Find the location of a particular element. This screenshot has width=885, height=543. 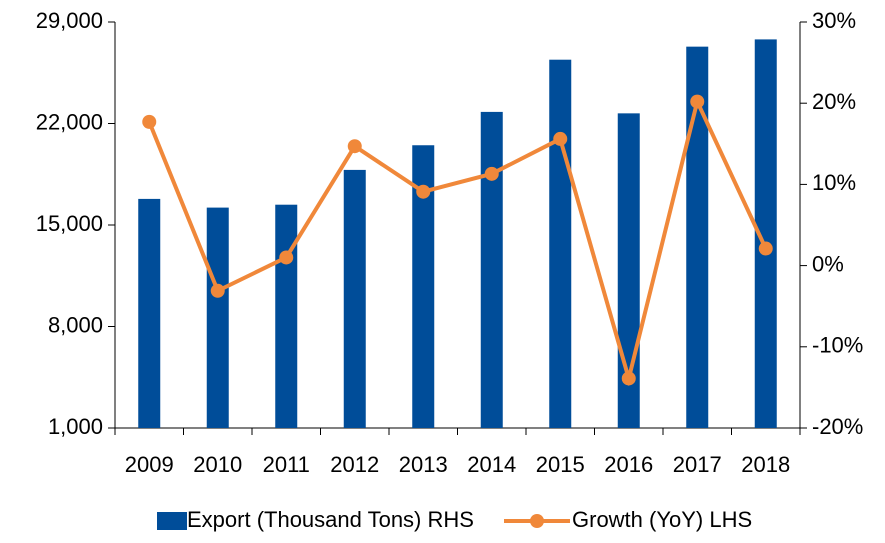

x-tick-label: 2016 is located at coordinates (628, 464).